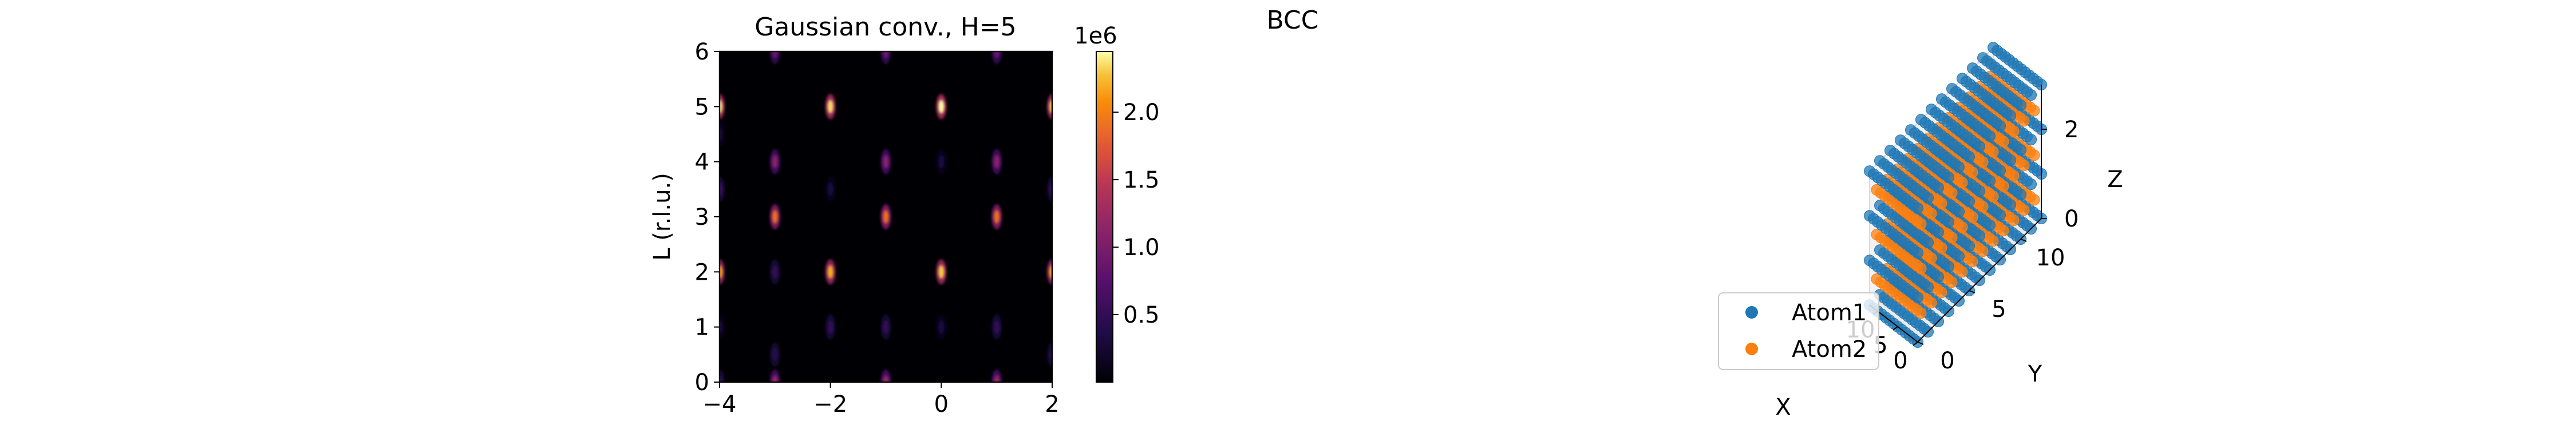  I want to click on heatmap-x-ticks: −4 −2 0 2, so click(881, 400).